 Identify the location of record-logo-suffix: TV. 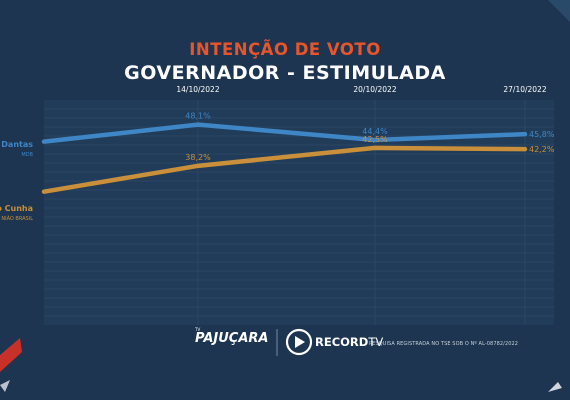
(376, 342).